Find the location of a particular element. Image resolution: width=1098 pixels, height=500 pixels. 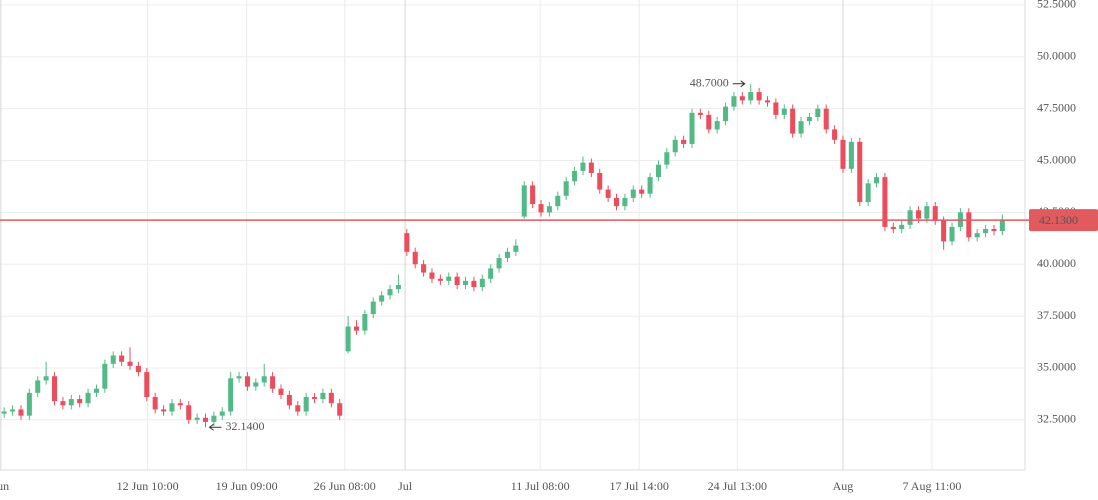

y-tick-label: 40.0000 is located at coordinates (1056, 263).